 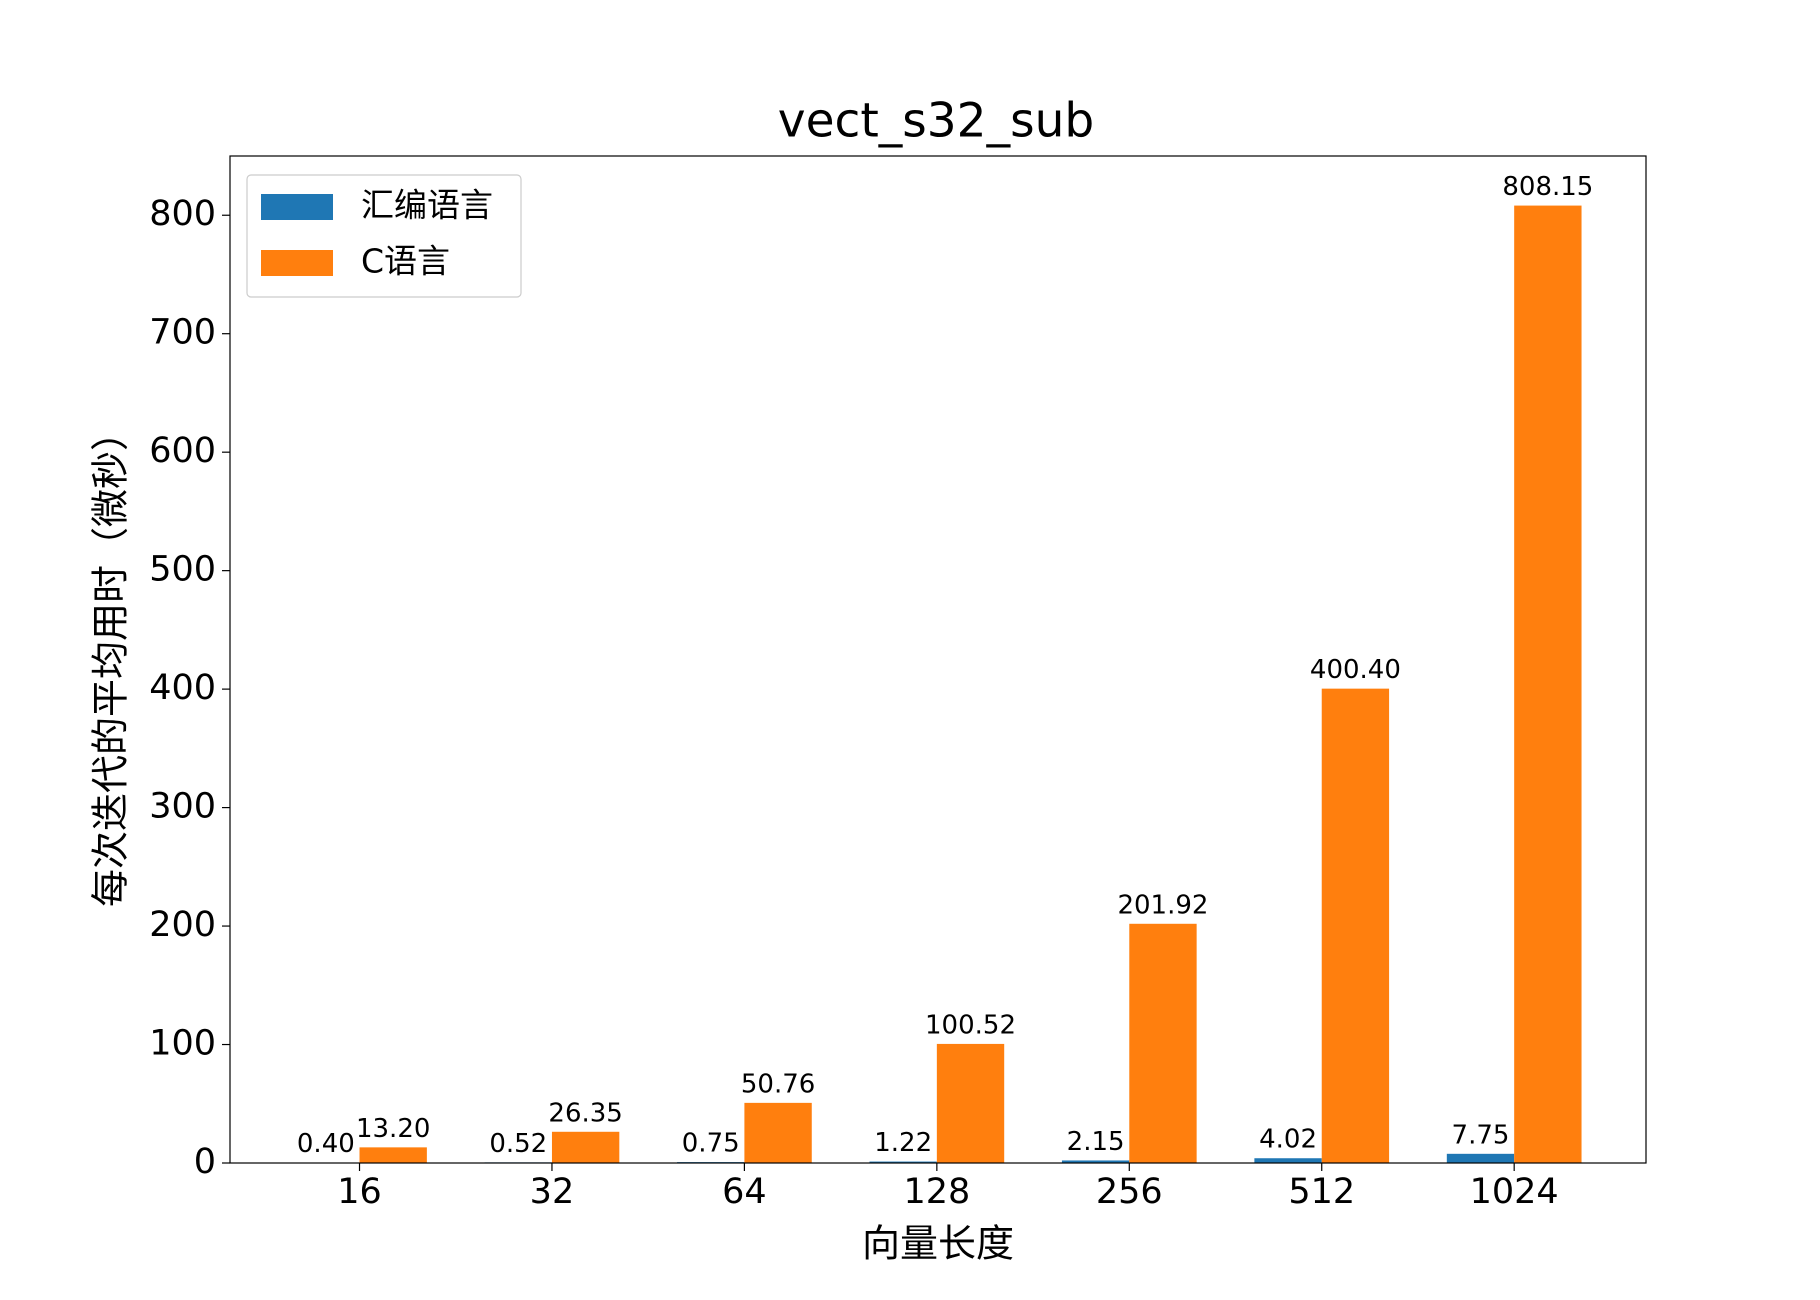 I want to click on value-label: 400.40, so click(x=1355, y=670).